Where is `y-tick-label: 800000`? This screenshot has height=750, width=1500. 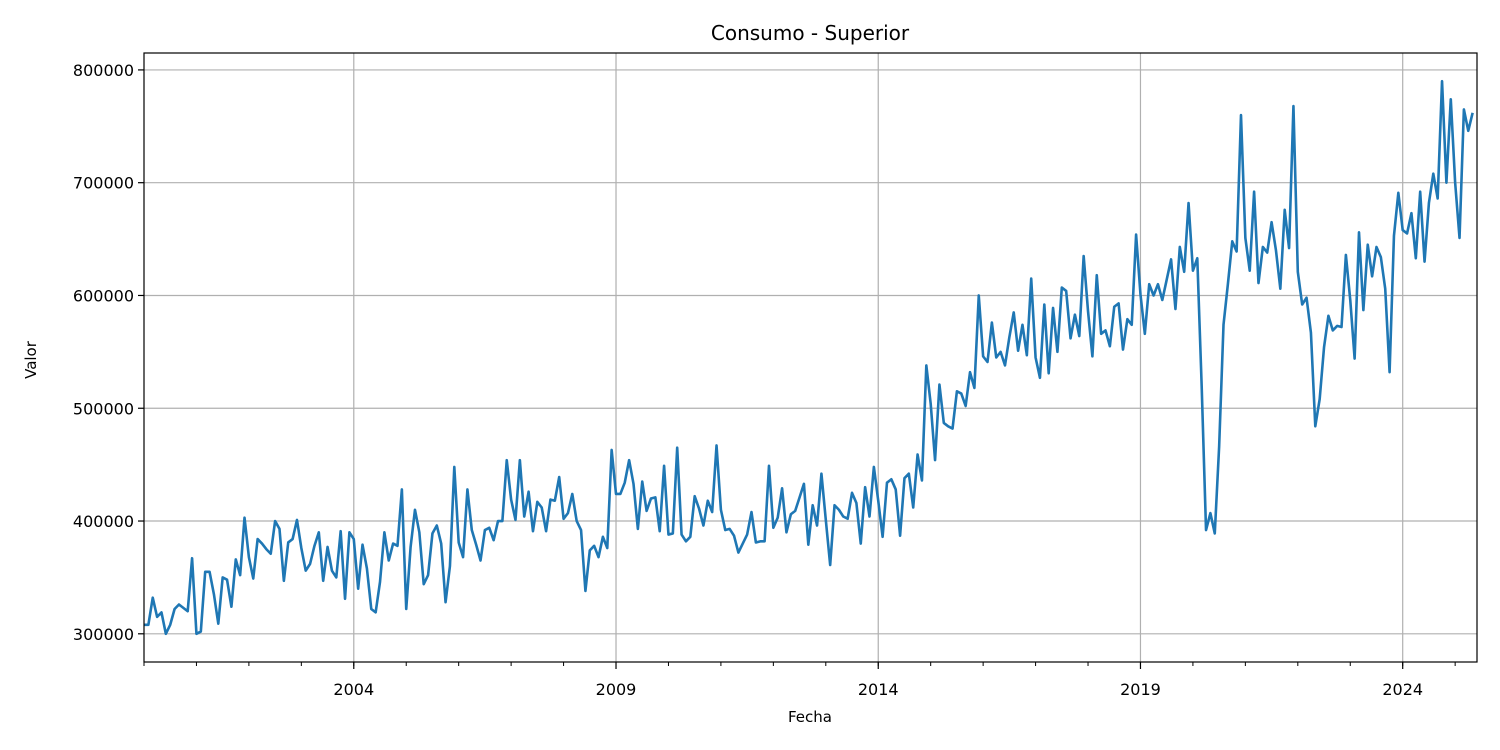 y-tick-label: 800000 is located at coordinates (103, 70).